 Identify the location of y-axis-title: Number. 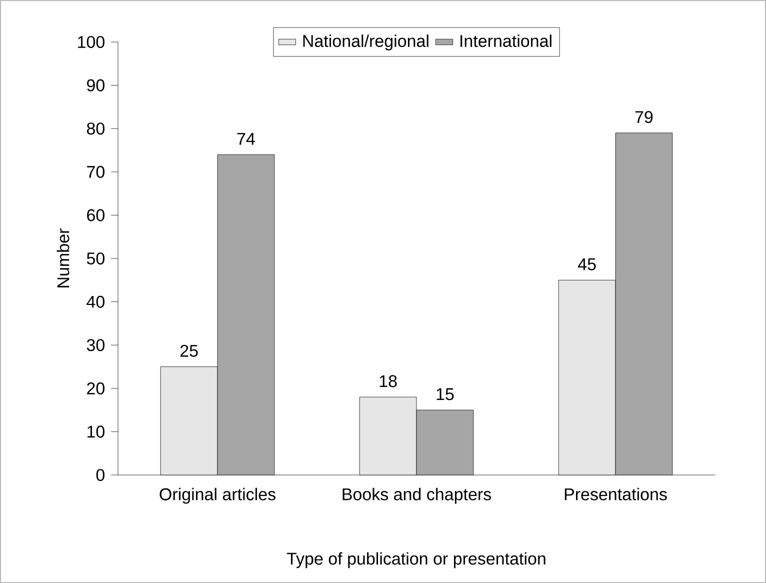
(63, 258).